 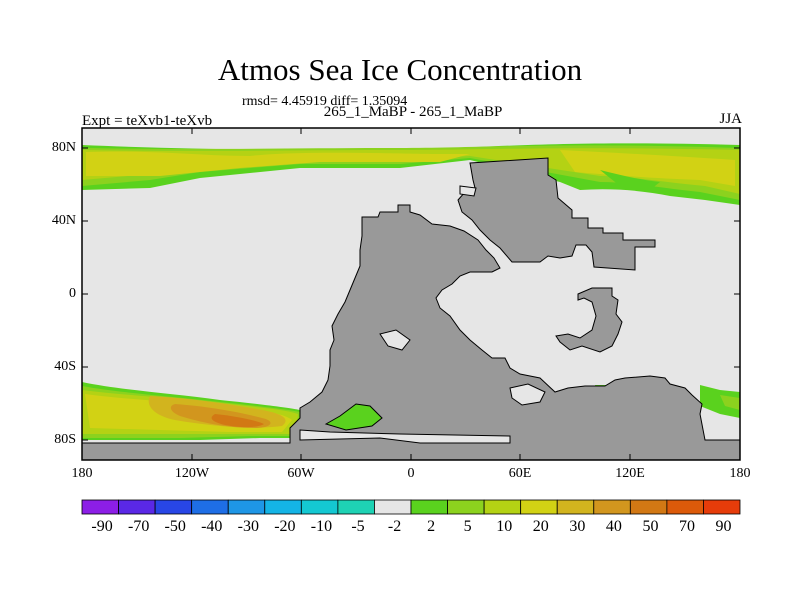 I want to click on plot-subtitle: 265_1_MaBP - 265_1_MaBP, so click(x=413, y=112).